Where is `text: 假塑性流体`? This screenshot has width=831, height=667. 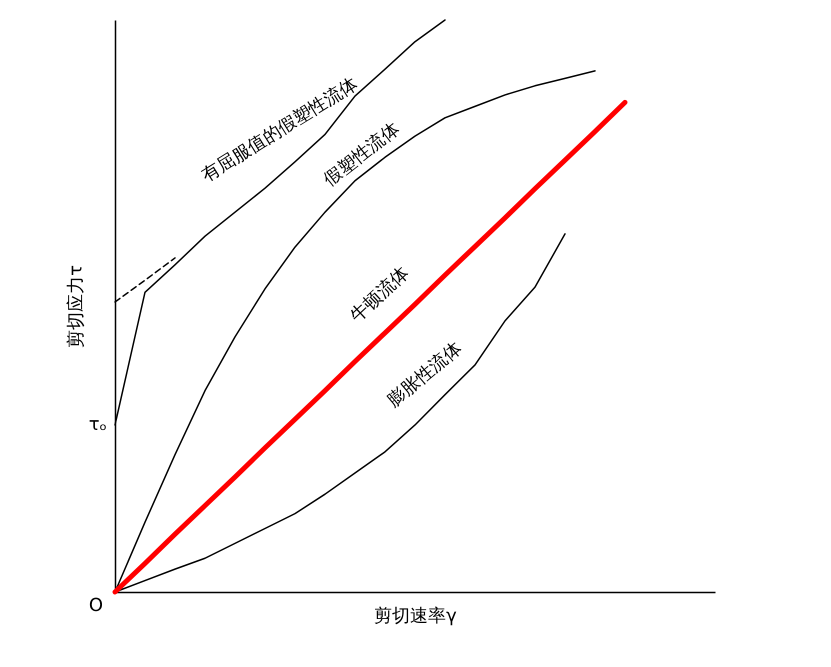
text: 假塑性流体 is located at coordinates (362, 154).